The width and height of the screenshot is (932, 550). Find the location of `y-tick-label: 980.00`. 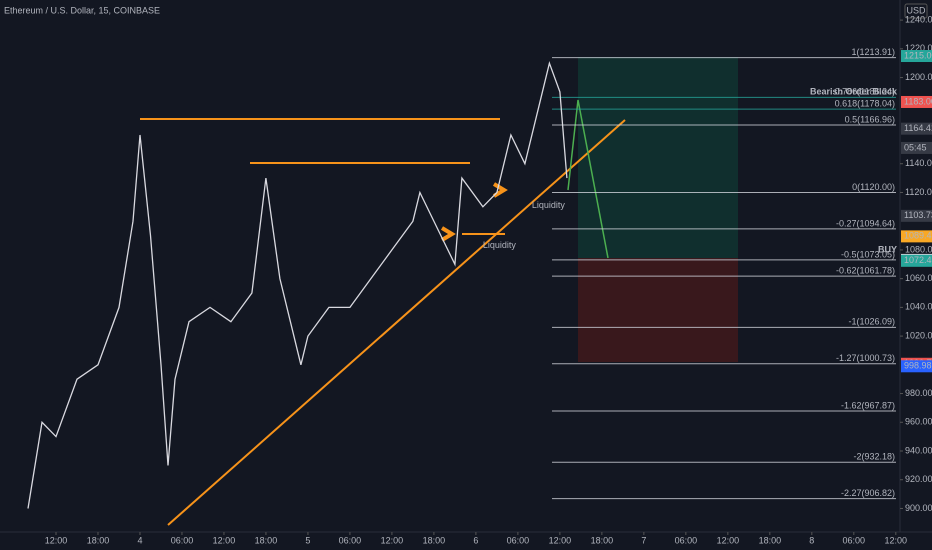

y-tick-label: 980.00 is located at coordinates (918, 393).